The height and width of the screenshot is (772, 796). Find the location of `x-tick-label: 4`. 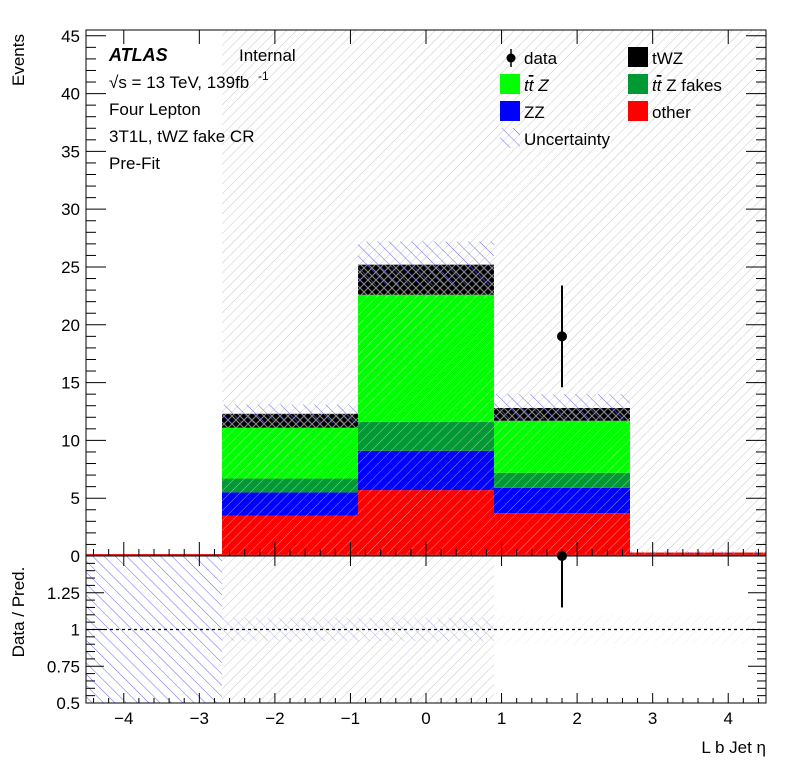

x-tick-label: 4 is located at coordinates (727, 718).